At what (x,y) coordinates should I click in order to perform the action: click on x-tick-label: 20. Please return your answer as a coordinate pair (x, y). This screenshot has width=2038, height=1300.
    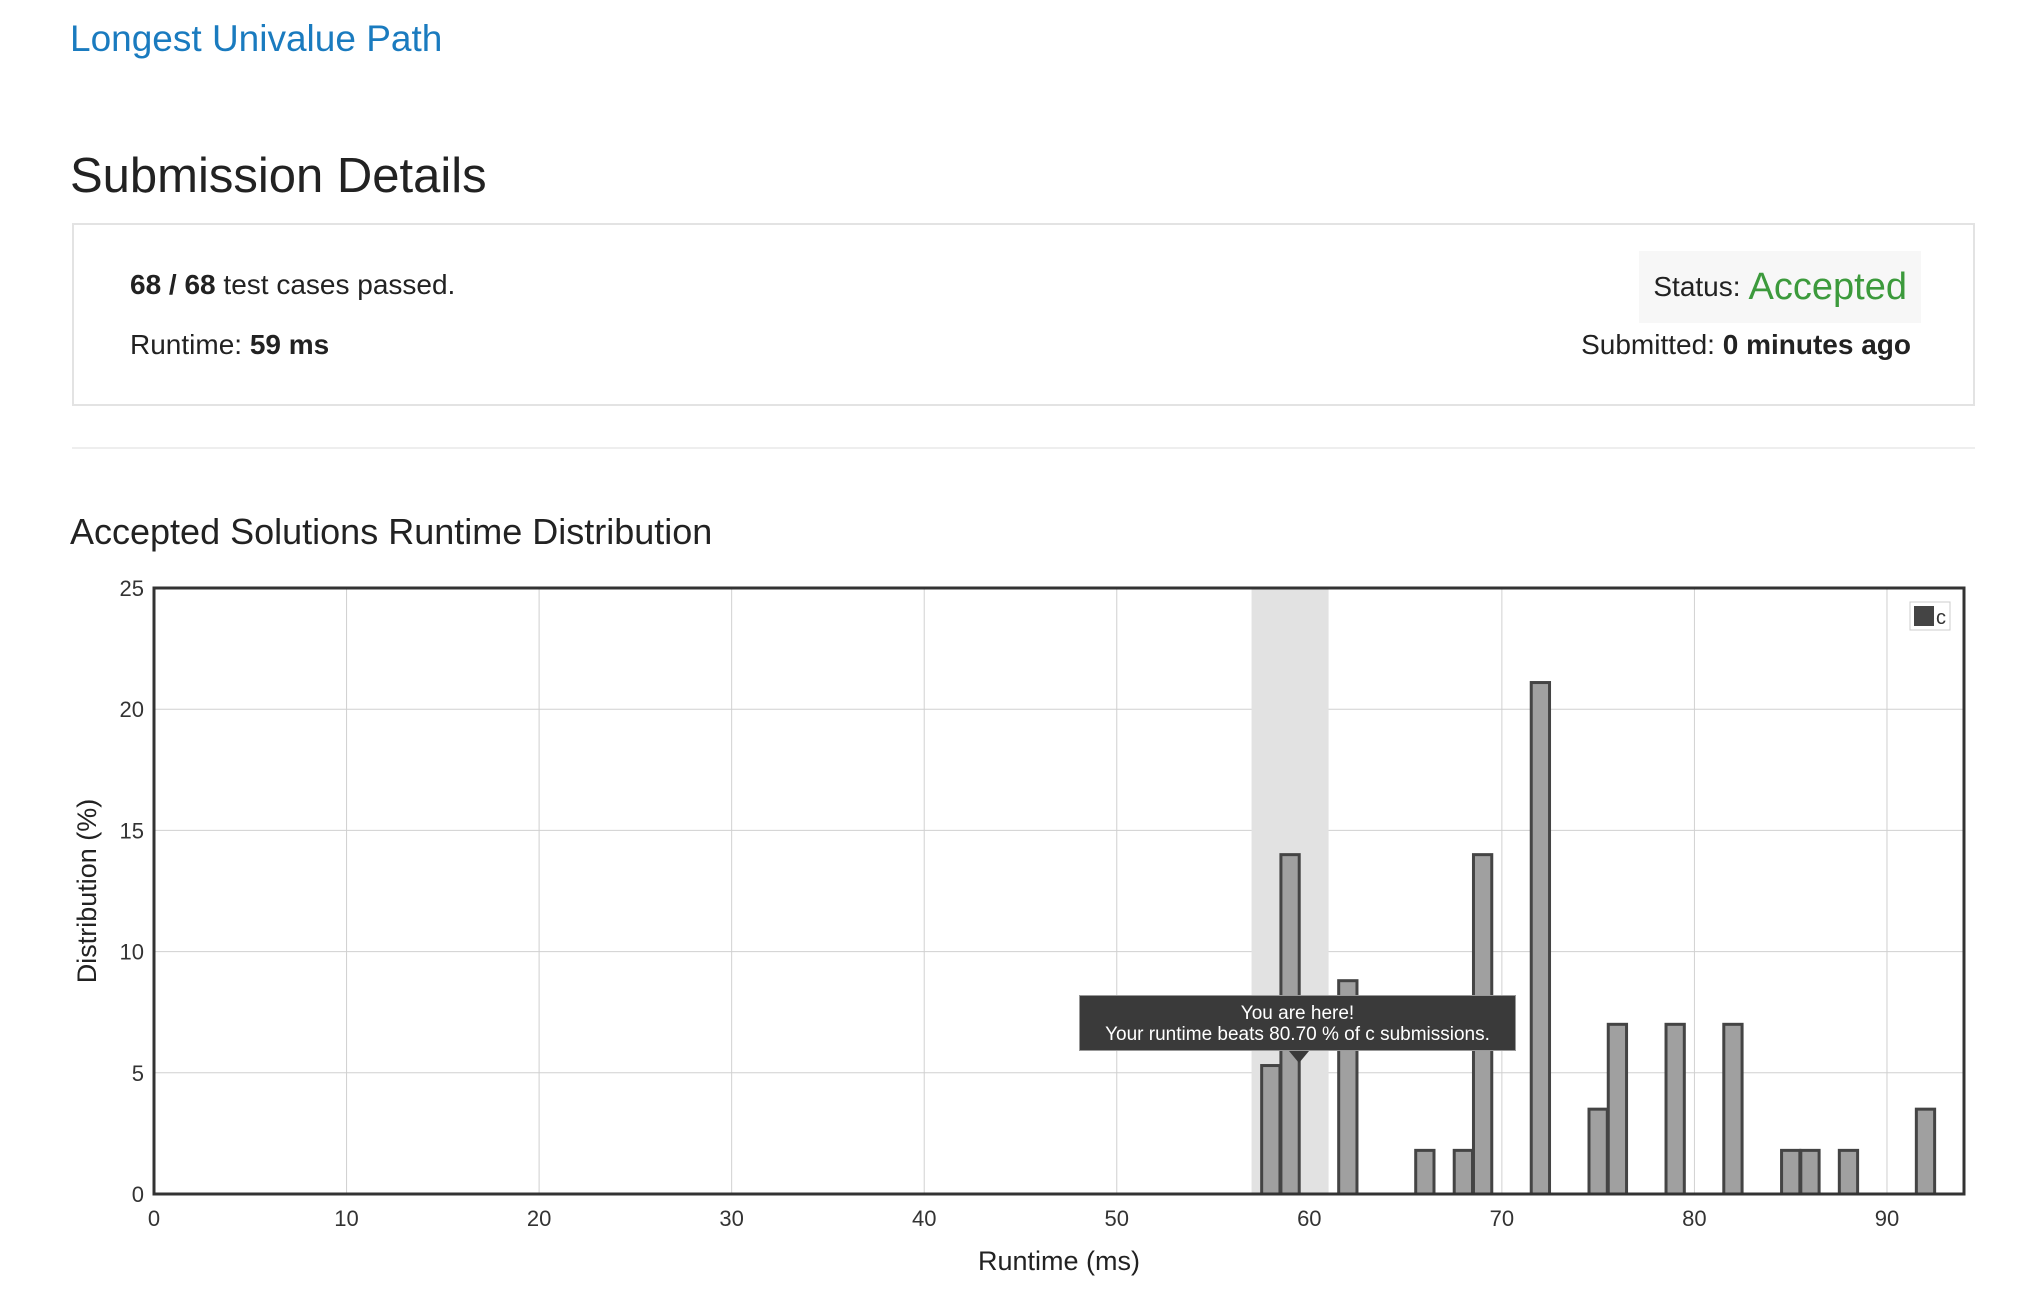
    Looking at the image, I should click on (539, 1218).